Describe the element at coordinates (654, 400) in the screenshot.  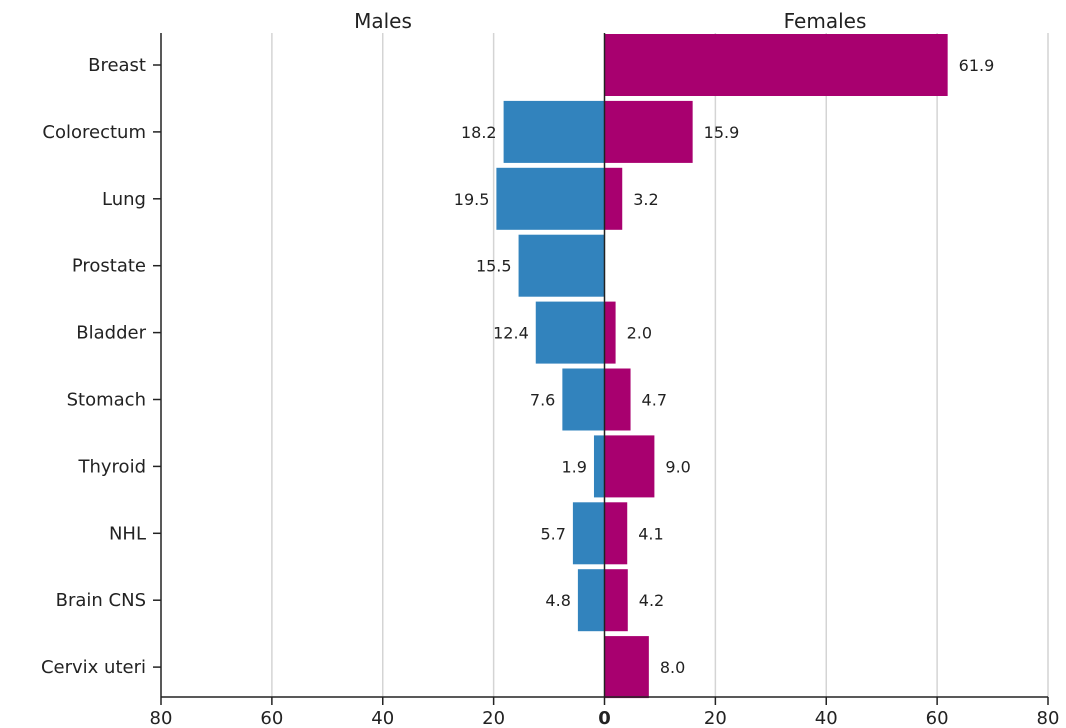
I see `female-value-label-5: 4.7` at that location.